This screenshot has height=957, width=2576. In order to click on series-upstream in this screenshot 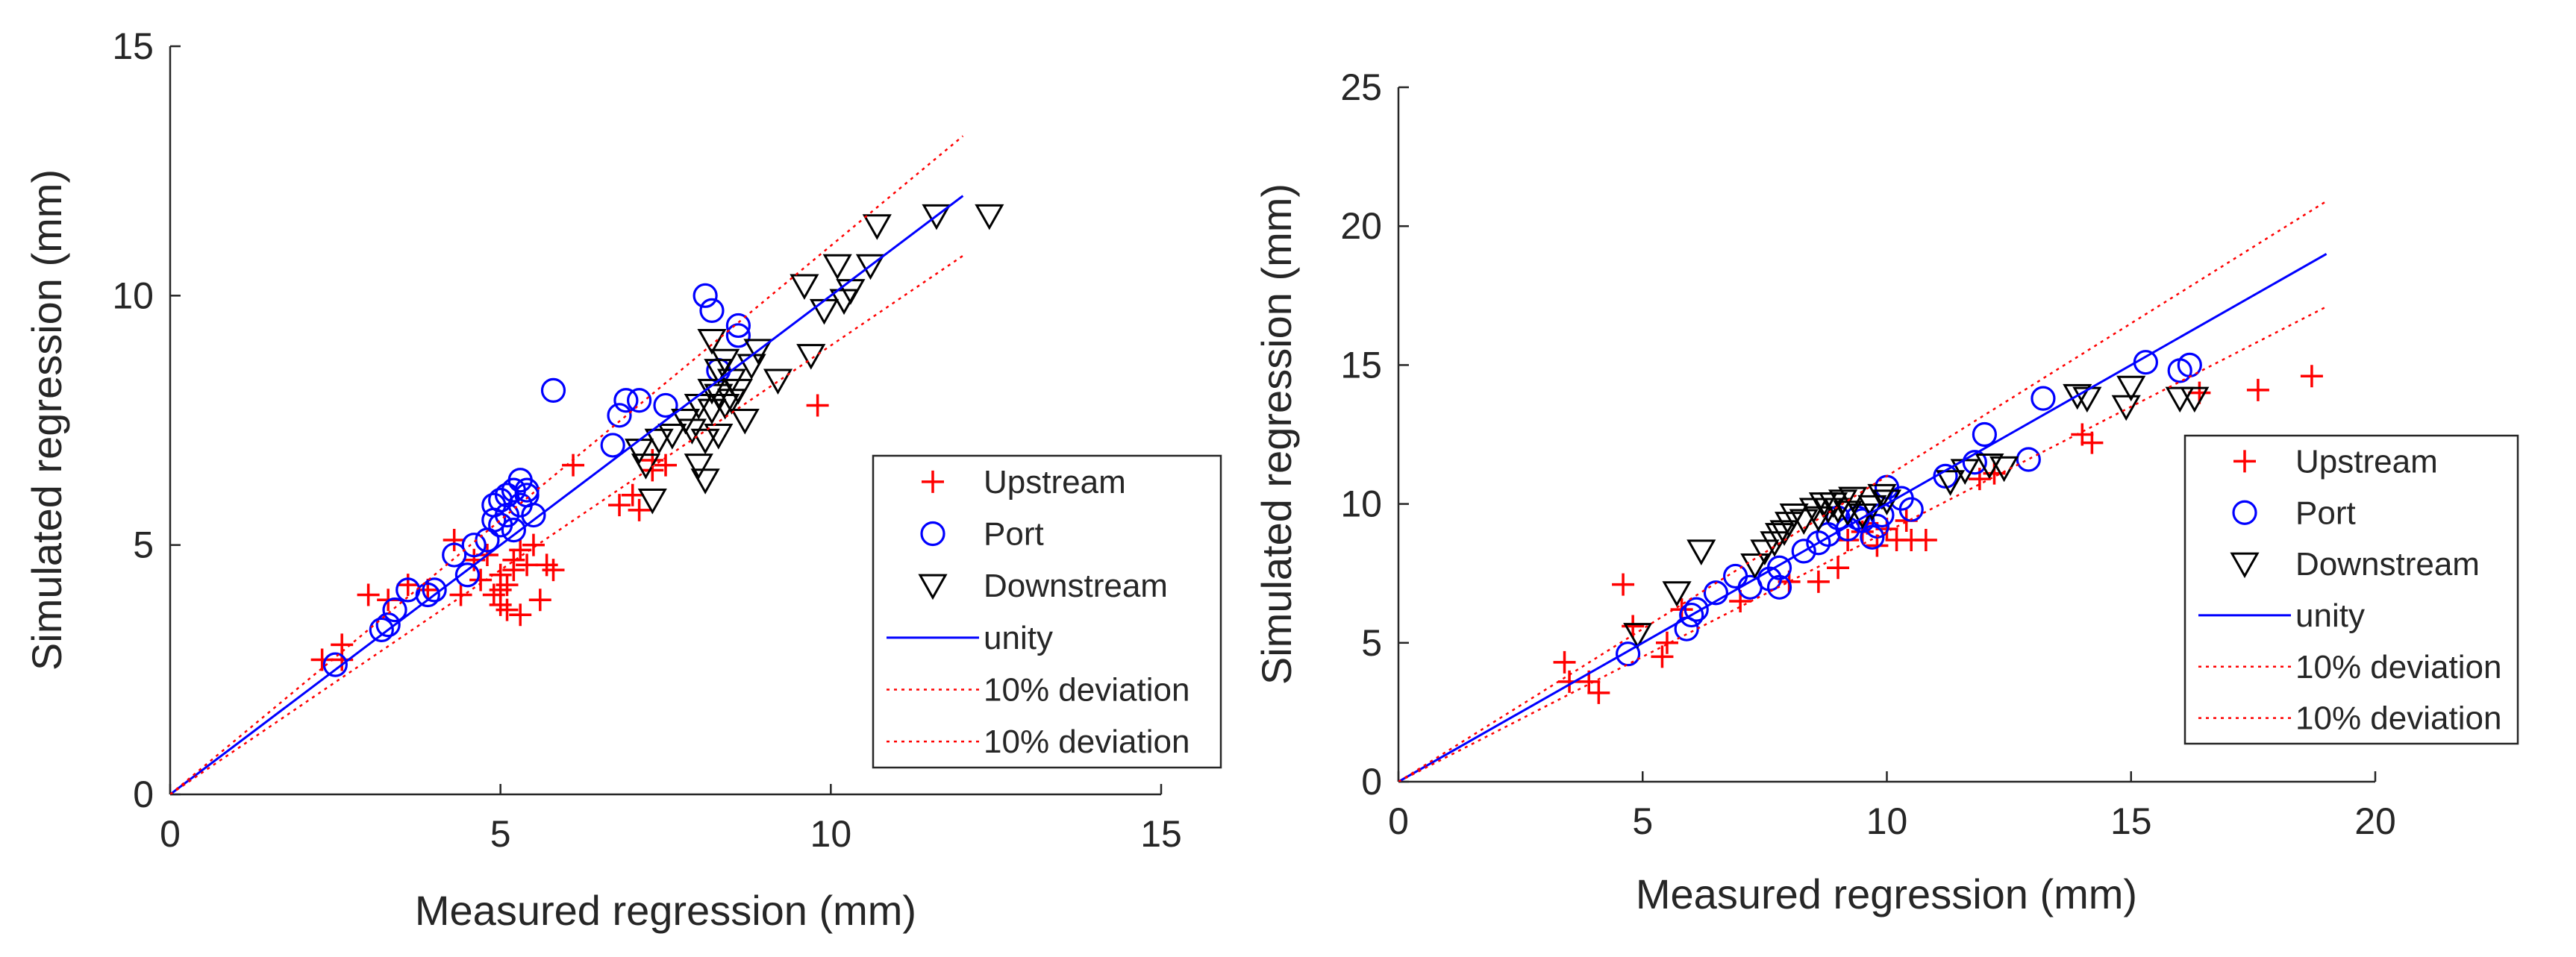, I will do `click(569, 532)`.